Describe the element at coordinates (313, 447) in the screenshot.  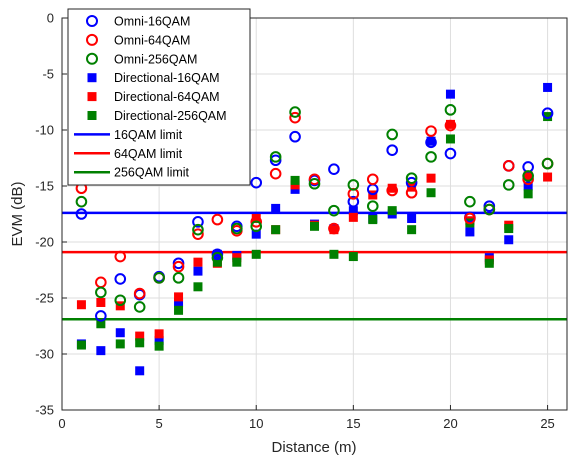
I see `x-axis-title: Distance (m)` at that location.